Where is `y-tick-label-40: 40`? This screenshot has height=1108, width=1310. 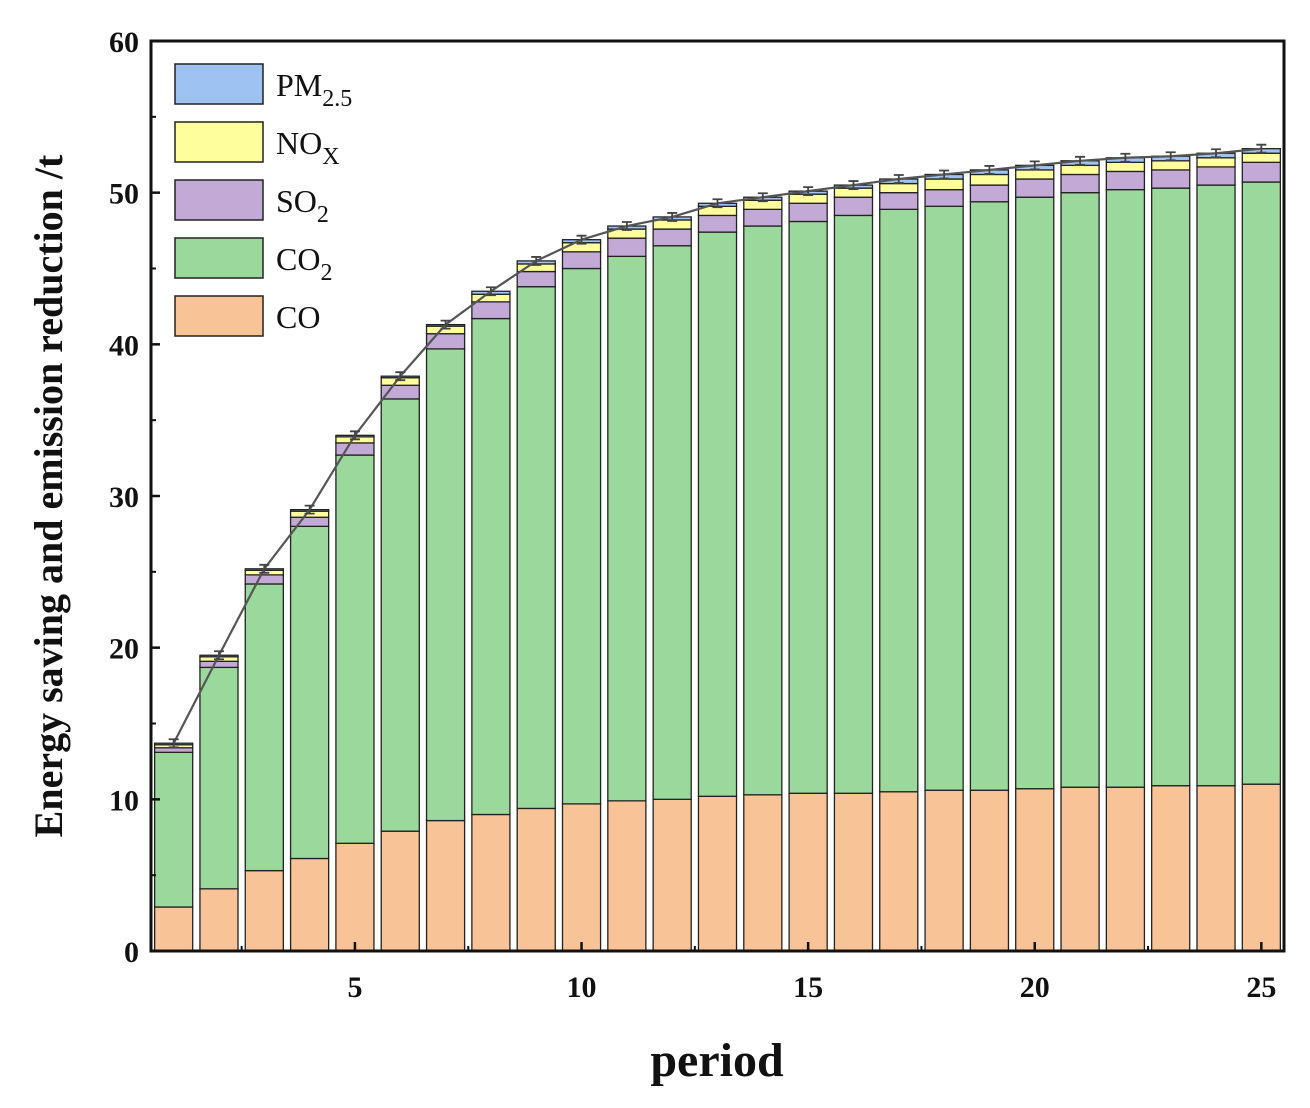
y-tick-label-40: 40 is located at coordinates (124, 345).